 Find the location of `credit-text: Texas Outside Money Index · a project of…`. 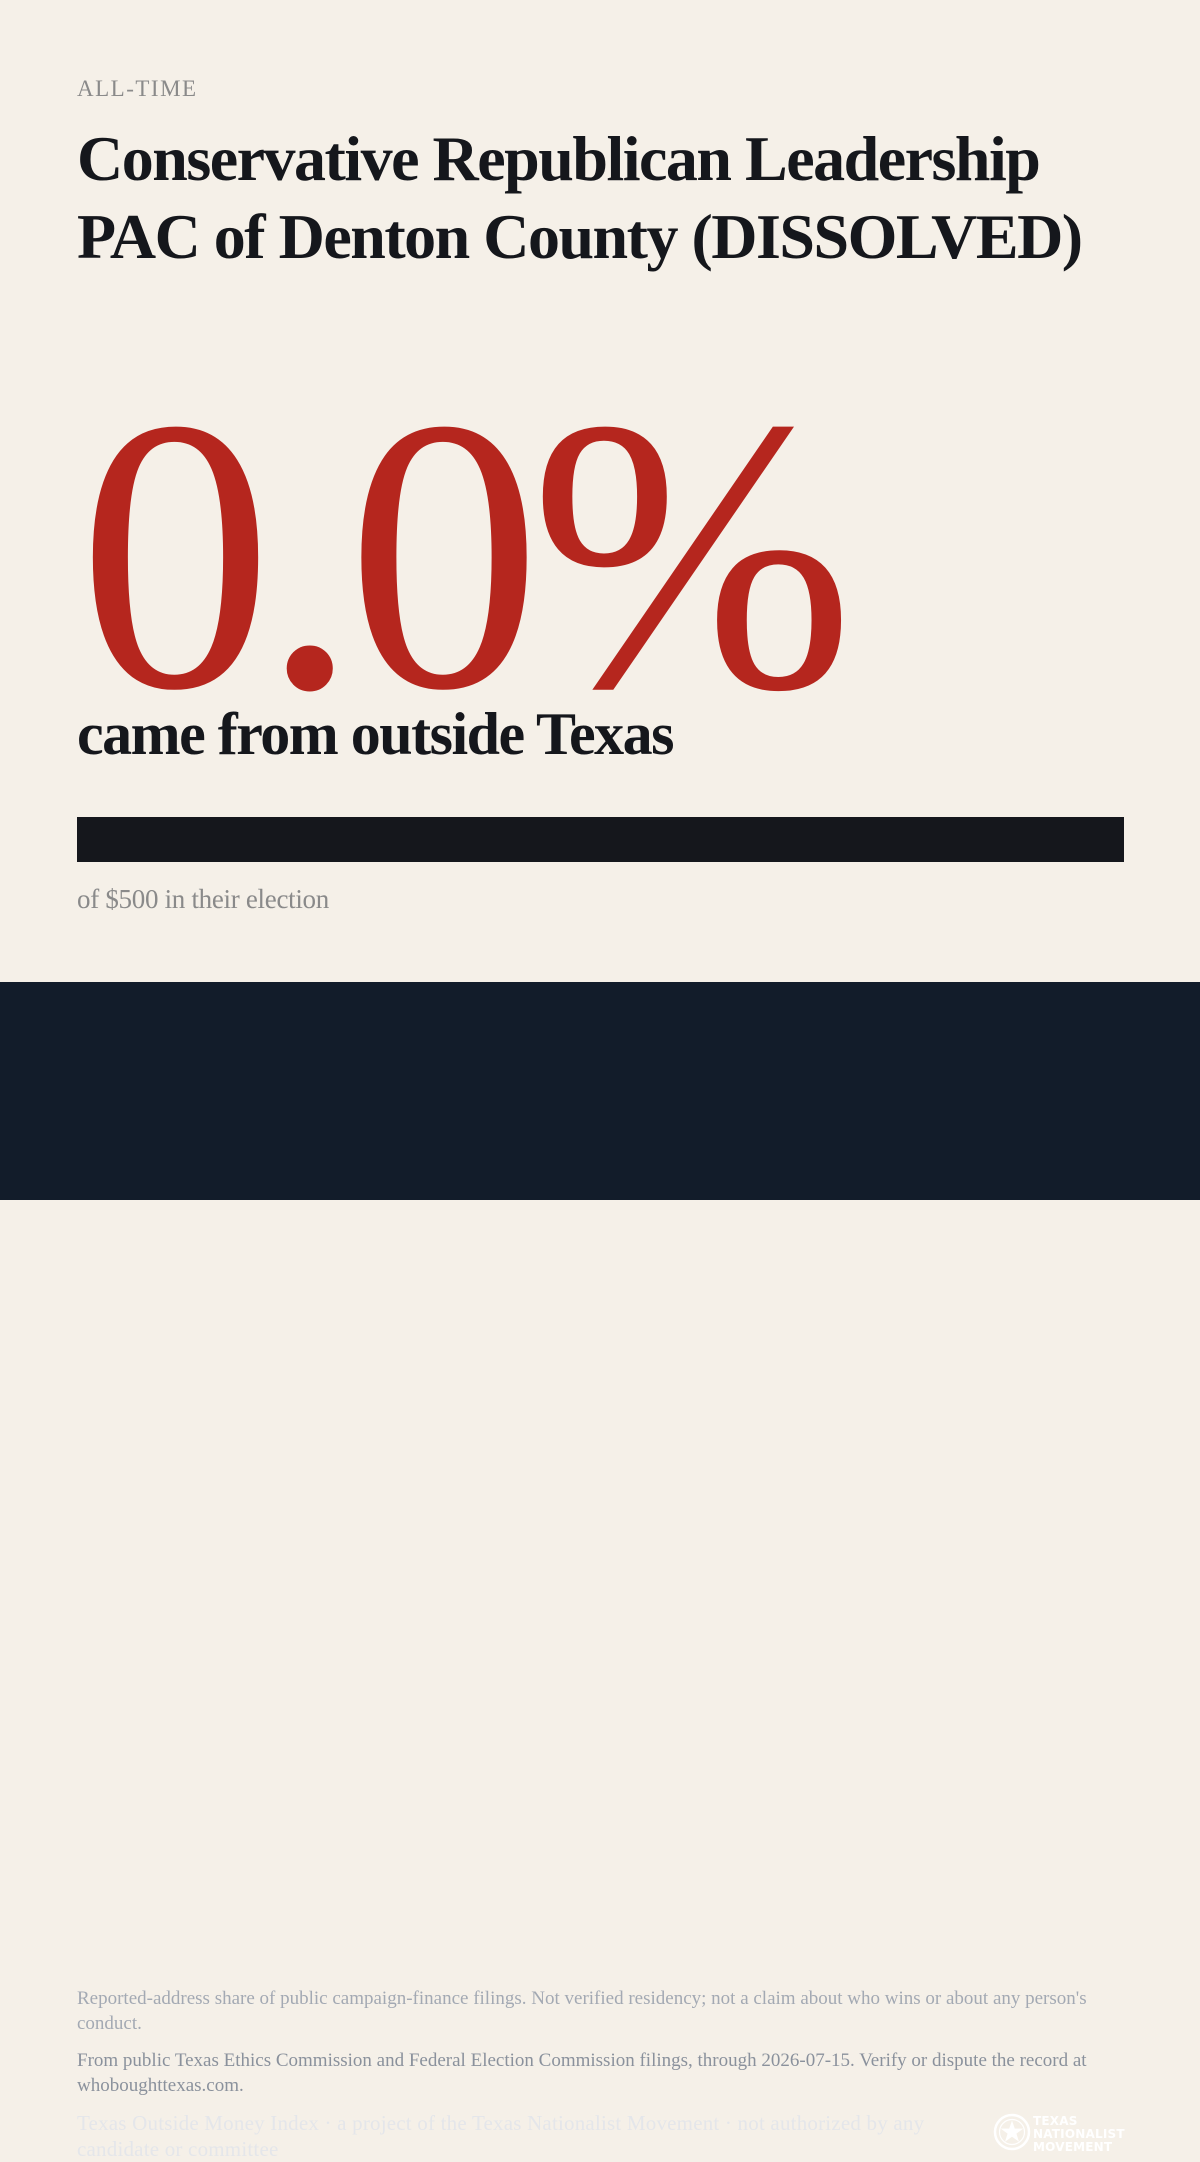

credit-text: Texas Outside Money Index · a project of… is located at coordinates (501, 2136).